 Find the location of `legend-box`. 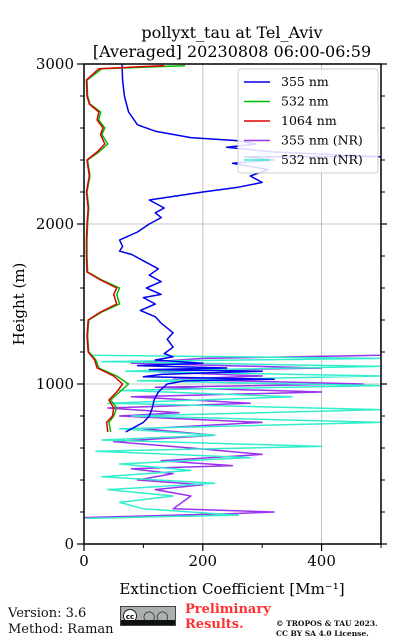

legend-box is located at coordinates (308, 121).